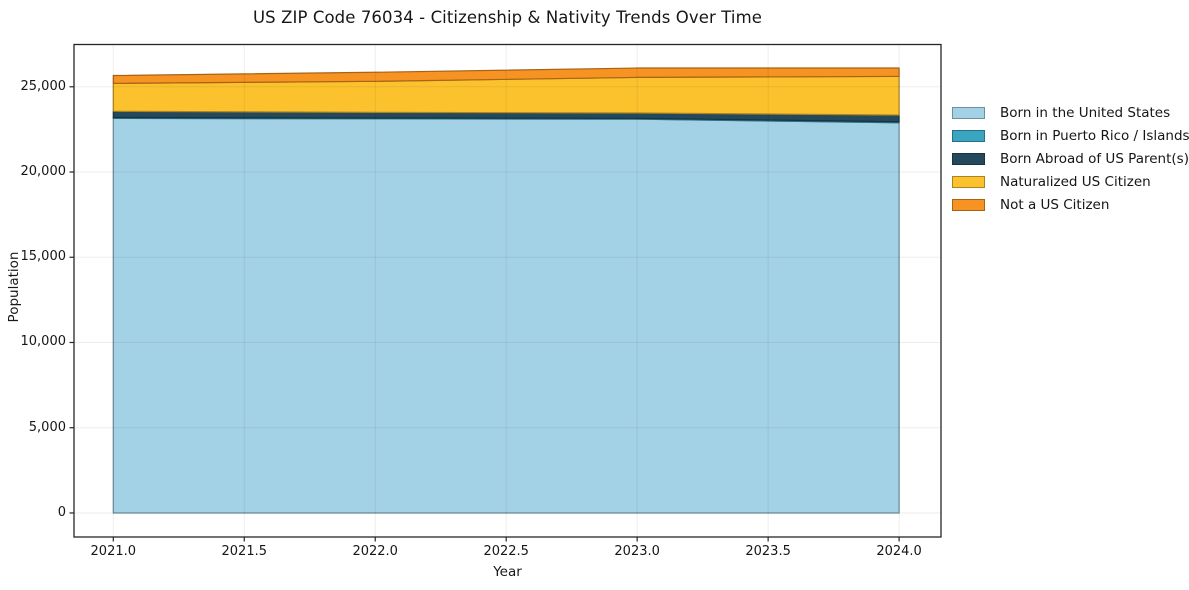  Describe the element at coordinates (1094, 158) in the screenshot. I see `legend-label: Born Abroad of US Parent(s)` at that location.